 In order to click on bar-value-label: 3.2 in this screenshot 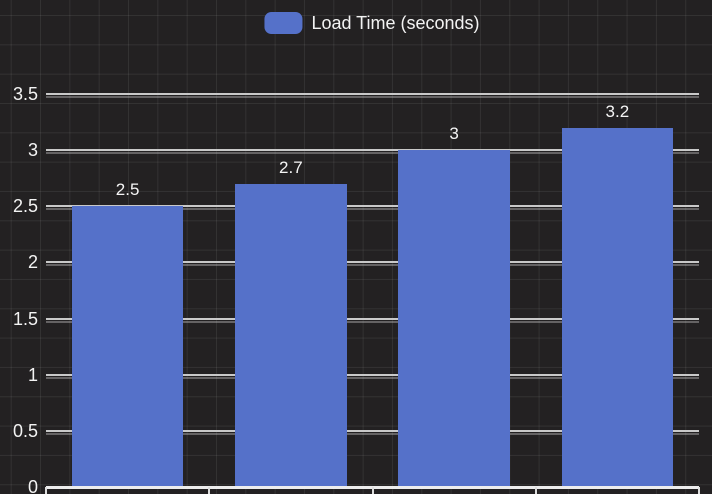, I will do `click(617, 111)`.